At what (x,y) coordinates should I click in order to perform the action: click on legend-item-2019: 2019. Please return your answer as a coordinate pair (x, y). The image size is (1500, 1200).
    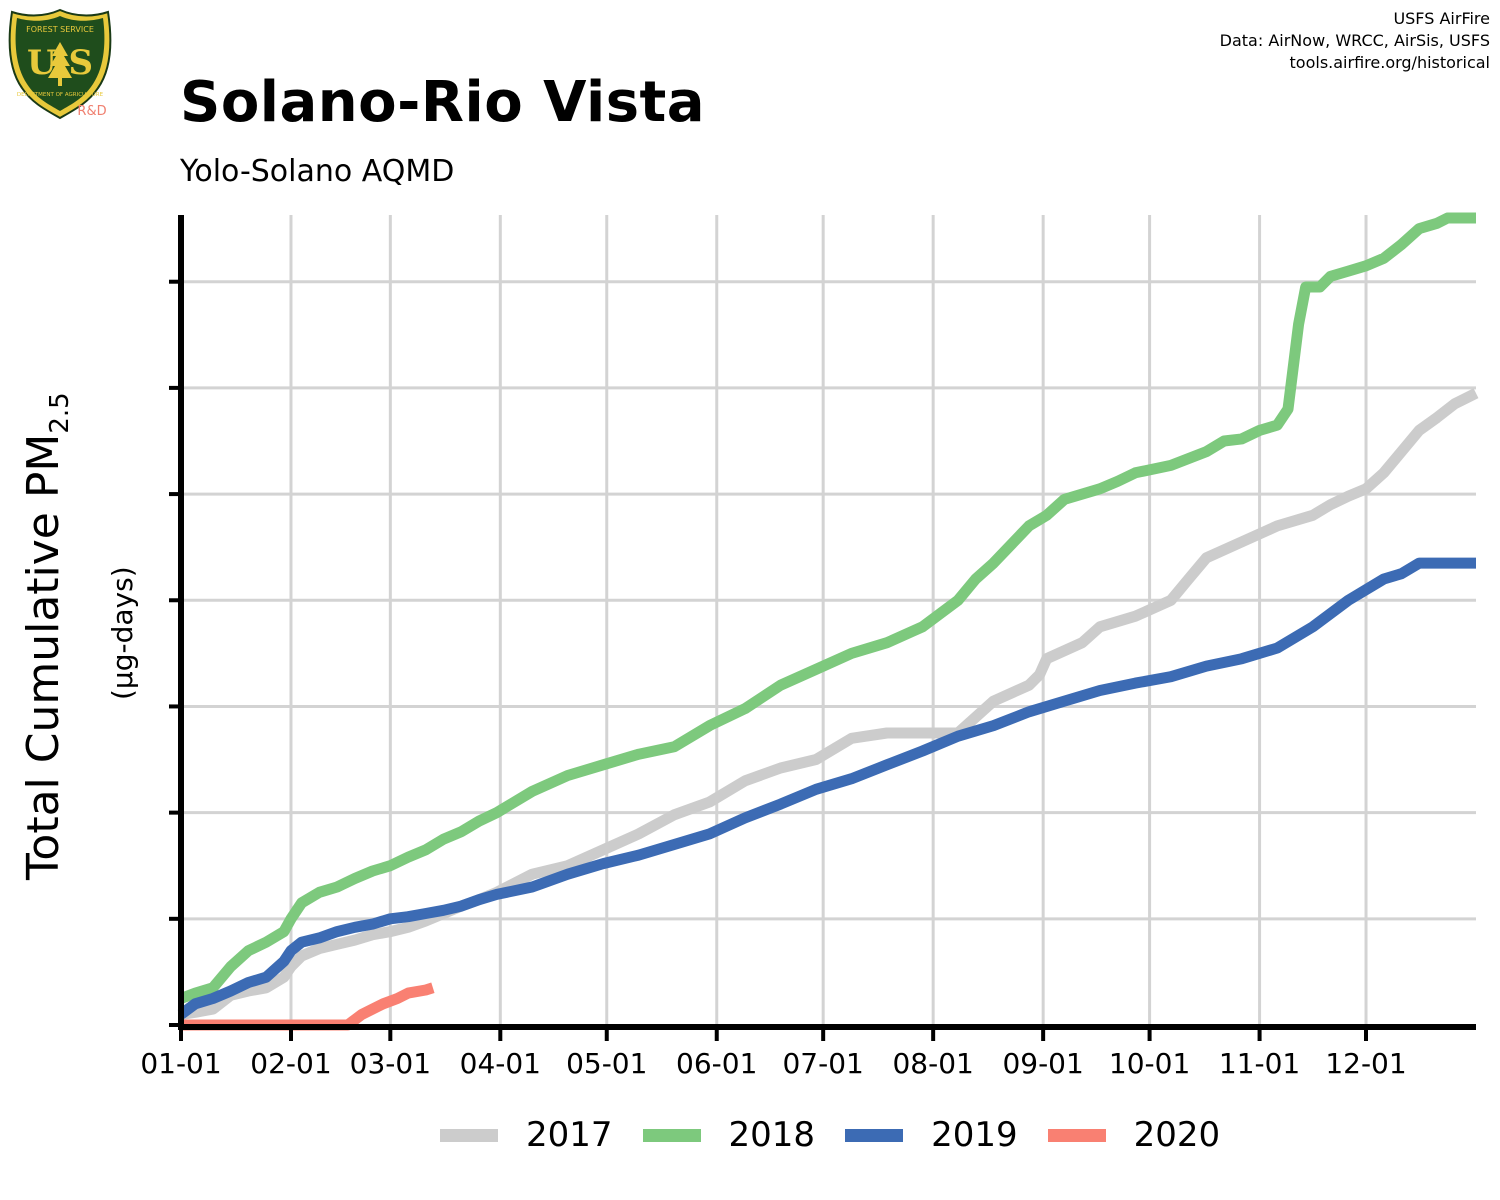
    Looking at the image, I should click on (931, 1135).